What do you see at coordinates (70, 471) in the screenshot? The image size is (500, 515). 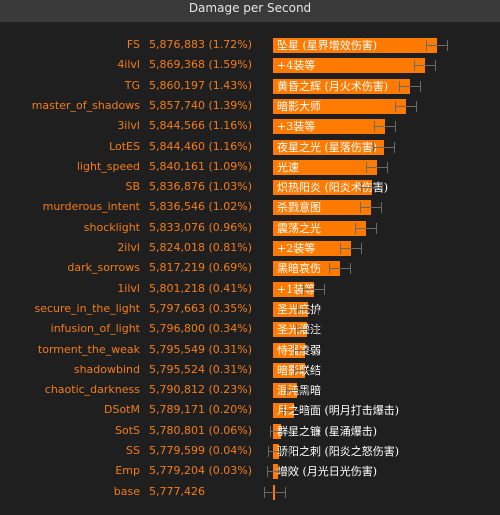 I see `row-label: Emp` at bounding box center [70, 471].